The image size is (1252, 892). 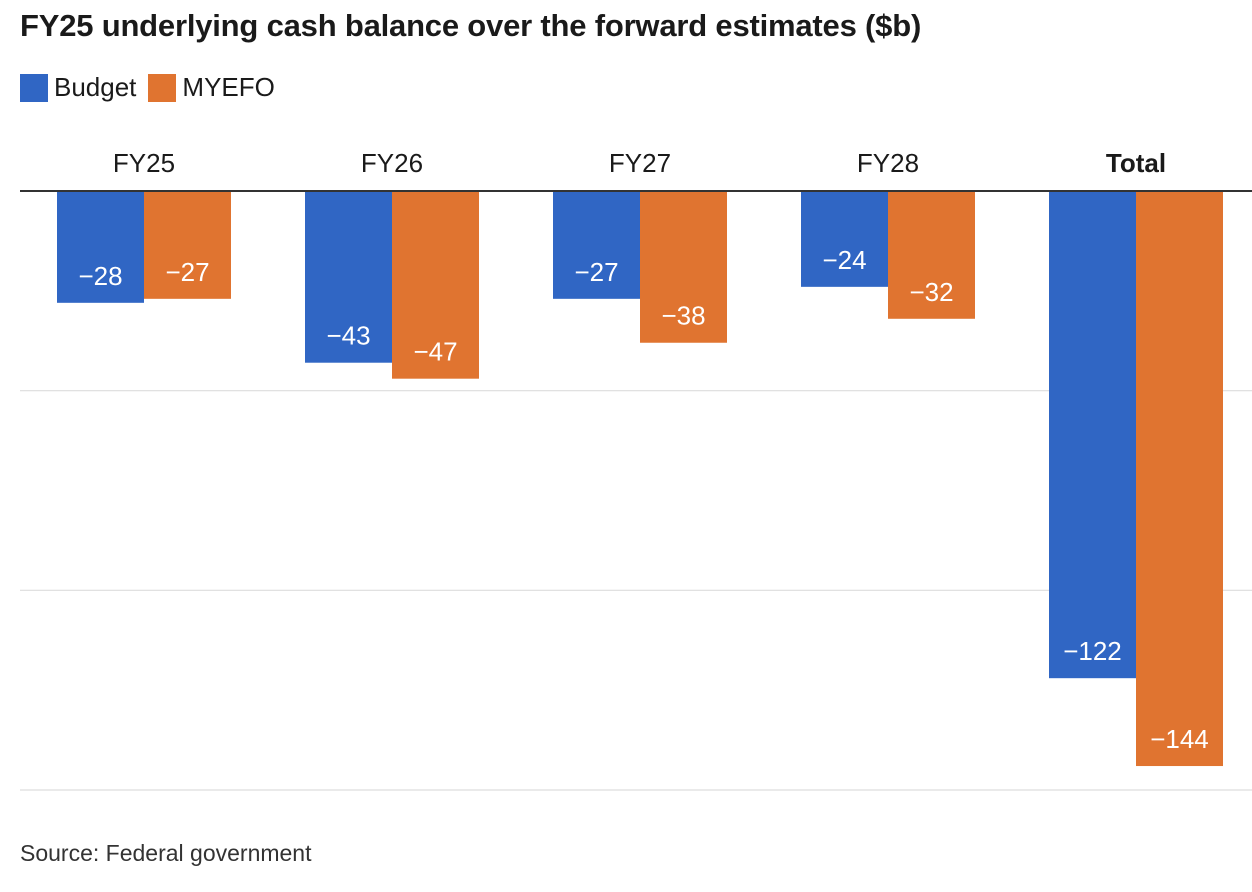 I want to click on data-label: −122, so click(x=1092, y=651).